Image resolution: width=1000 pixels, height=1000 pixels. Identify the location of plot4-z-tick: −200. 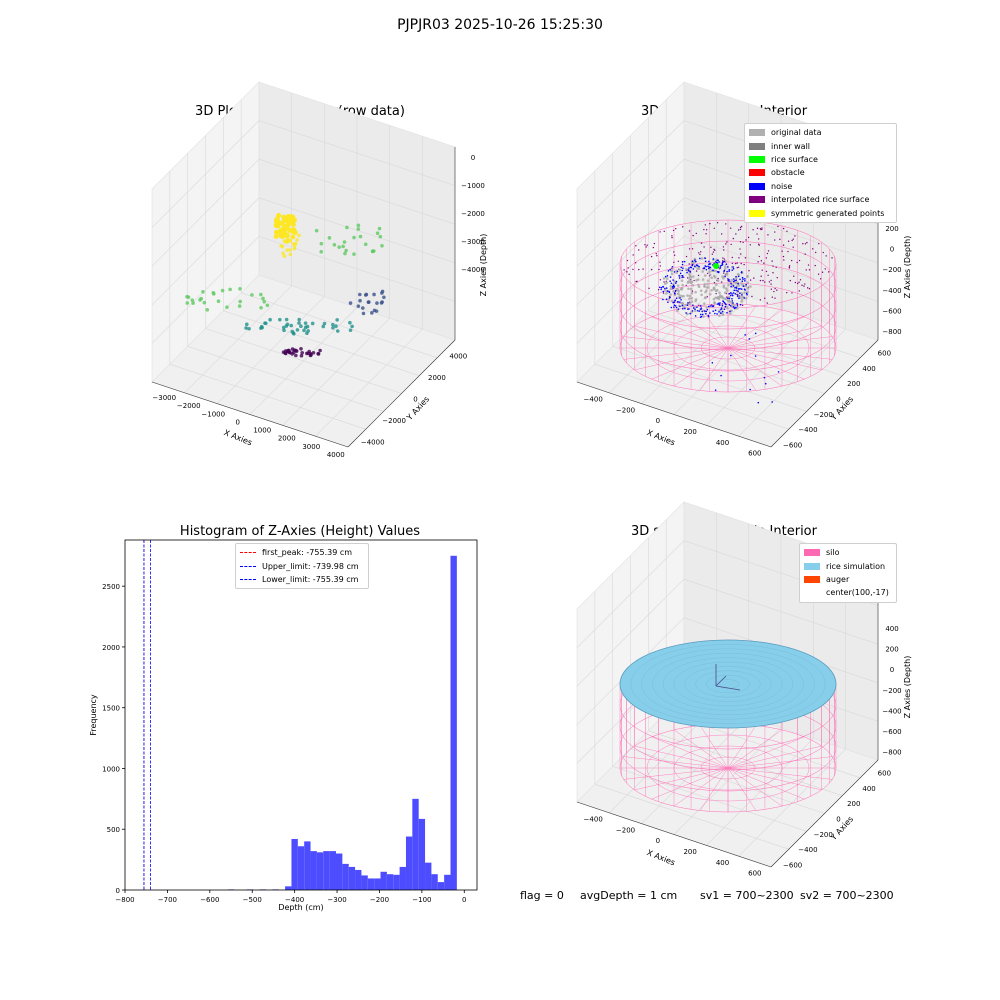
(891, 691).